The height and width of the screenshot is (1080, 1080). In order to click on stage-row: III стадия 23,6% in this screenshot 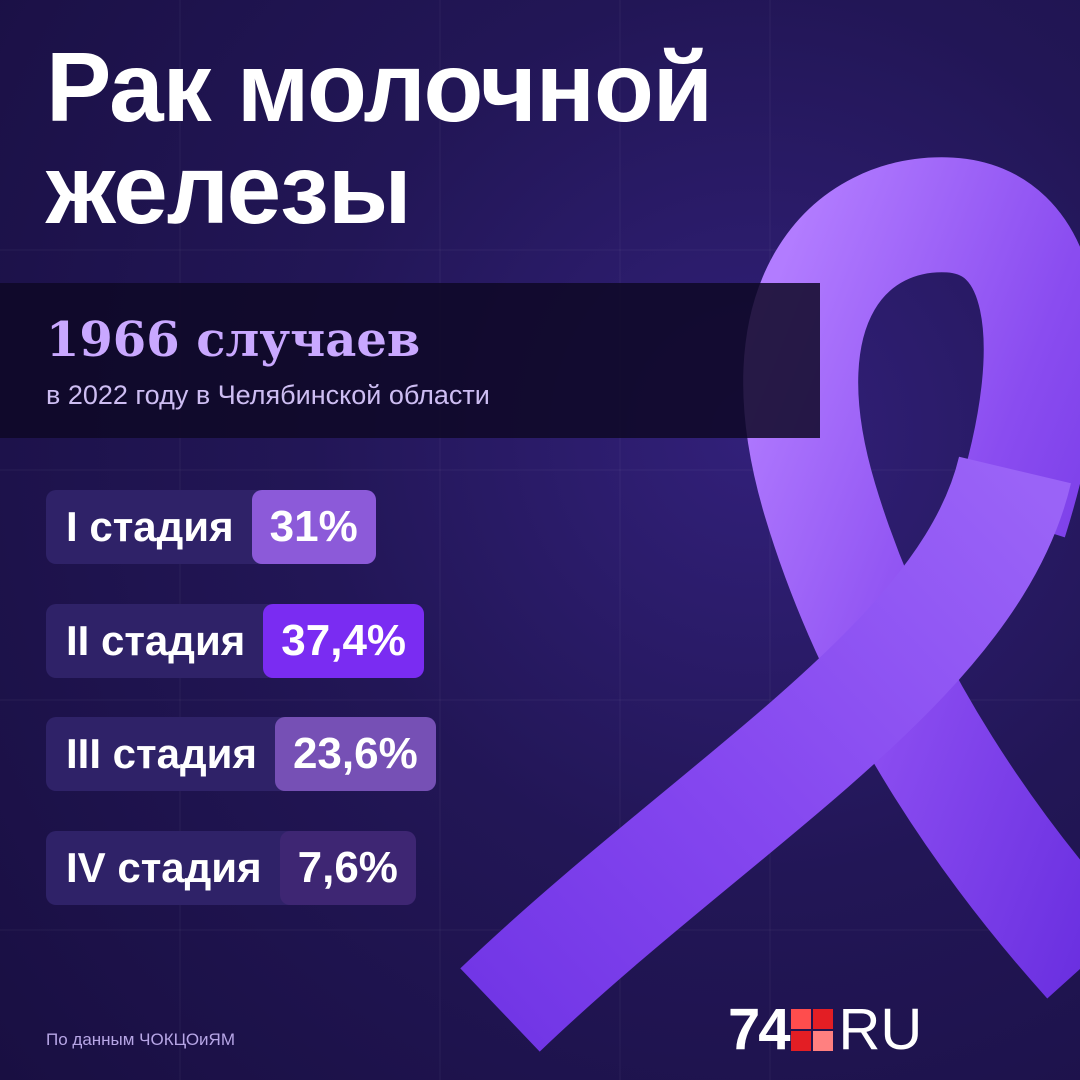, I will do `click(241, 754)`.